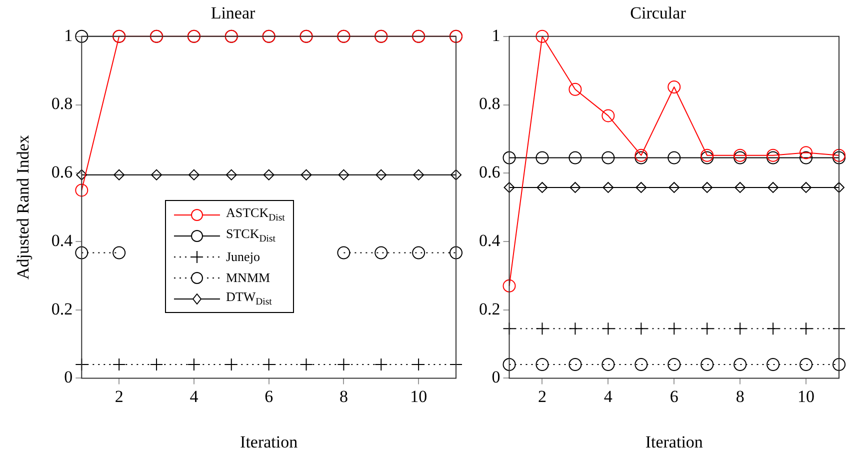 This screenshot has height=457, width=846. What do you see at coordinates (251, 235) in the screenshot?
I see `legend-label: STCK$_{Dist}$` at bounding box center [251, 235].